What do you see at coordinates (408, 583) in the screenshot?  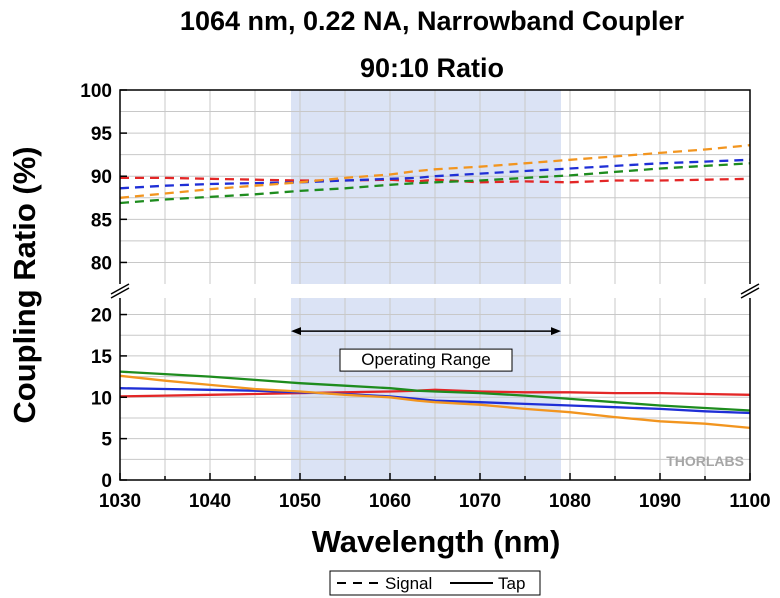 I see `legend-signal-label: Signal` at bounding box center [408, 583].